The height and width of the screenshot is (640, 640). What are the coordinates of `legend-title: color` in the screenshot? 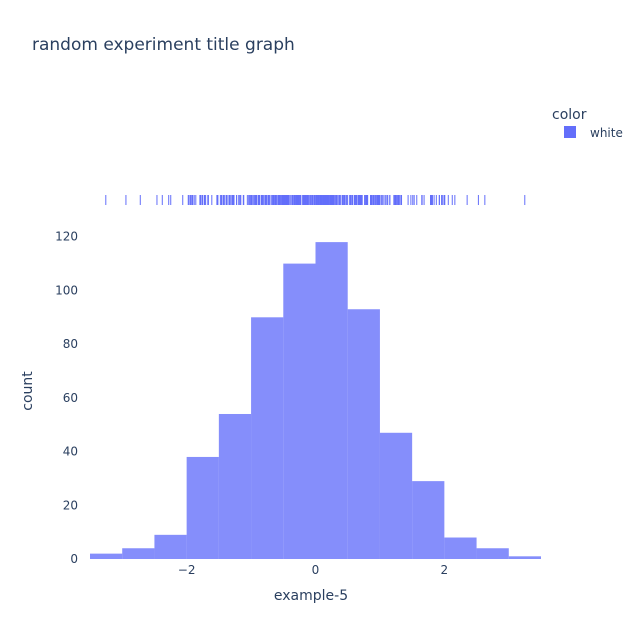 It's located at (569, 115).